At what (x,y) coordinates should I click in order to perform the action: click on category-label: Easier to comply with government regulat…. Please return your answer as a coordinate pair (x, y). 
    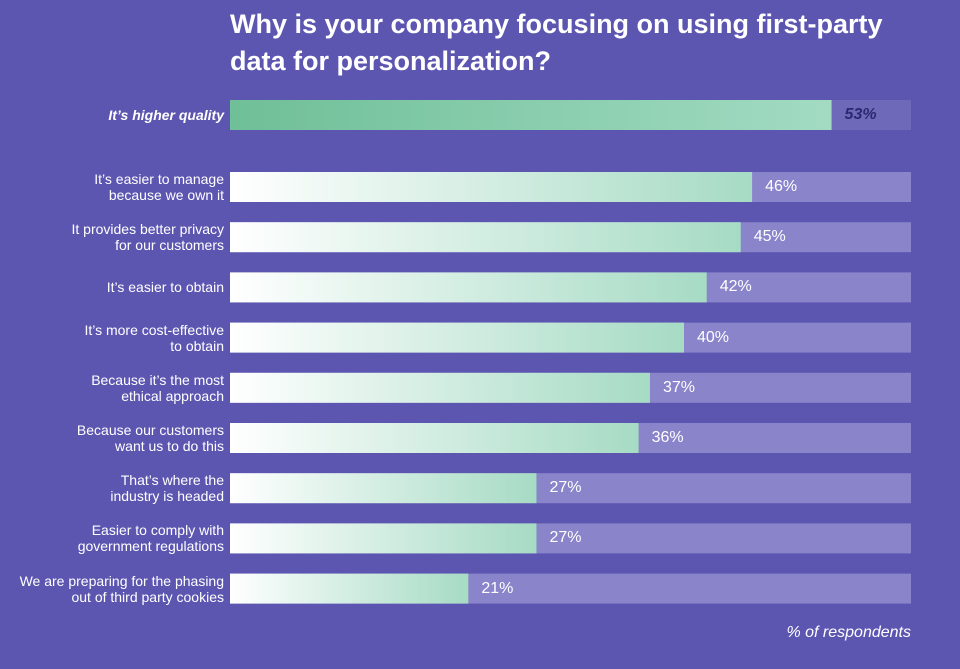
    Looking at the image, I should click on (150, 538).